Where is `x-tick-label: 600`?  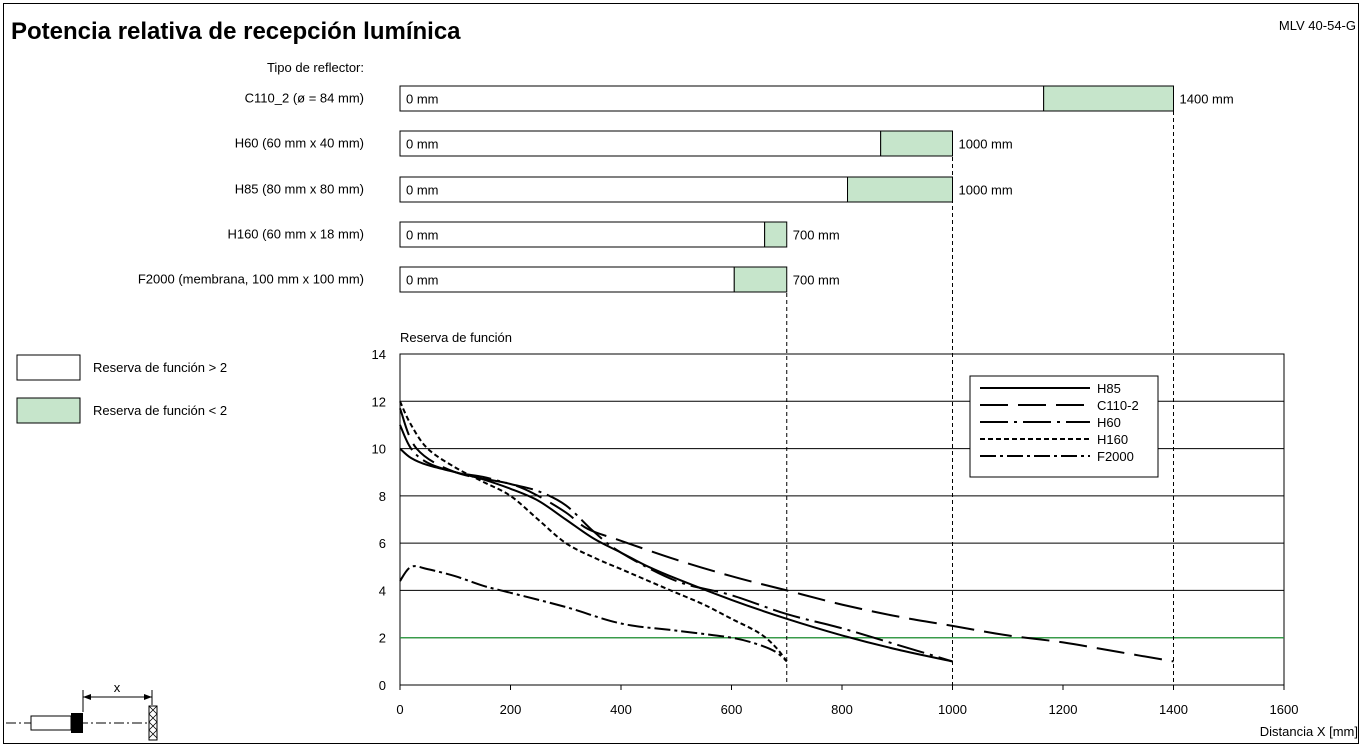
x-tick-label: 600 is located at coordinates (732, 709).